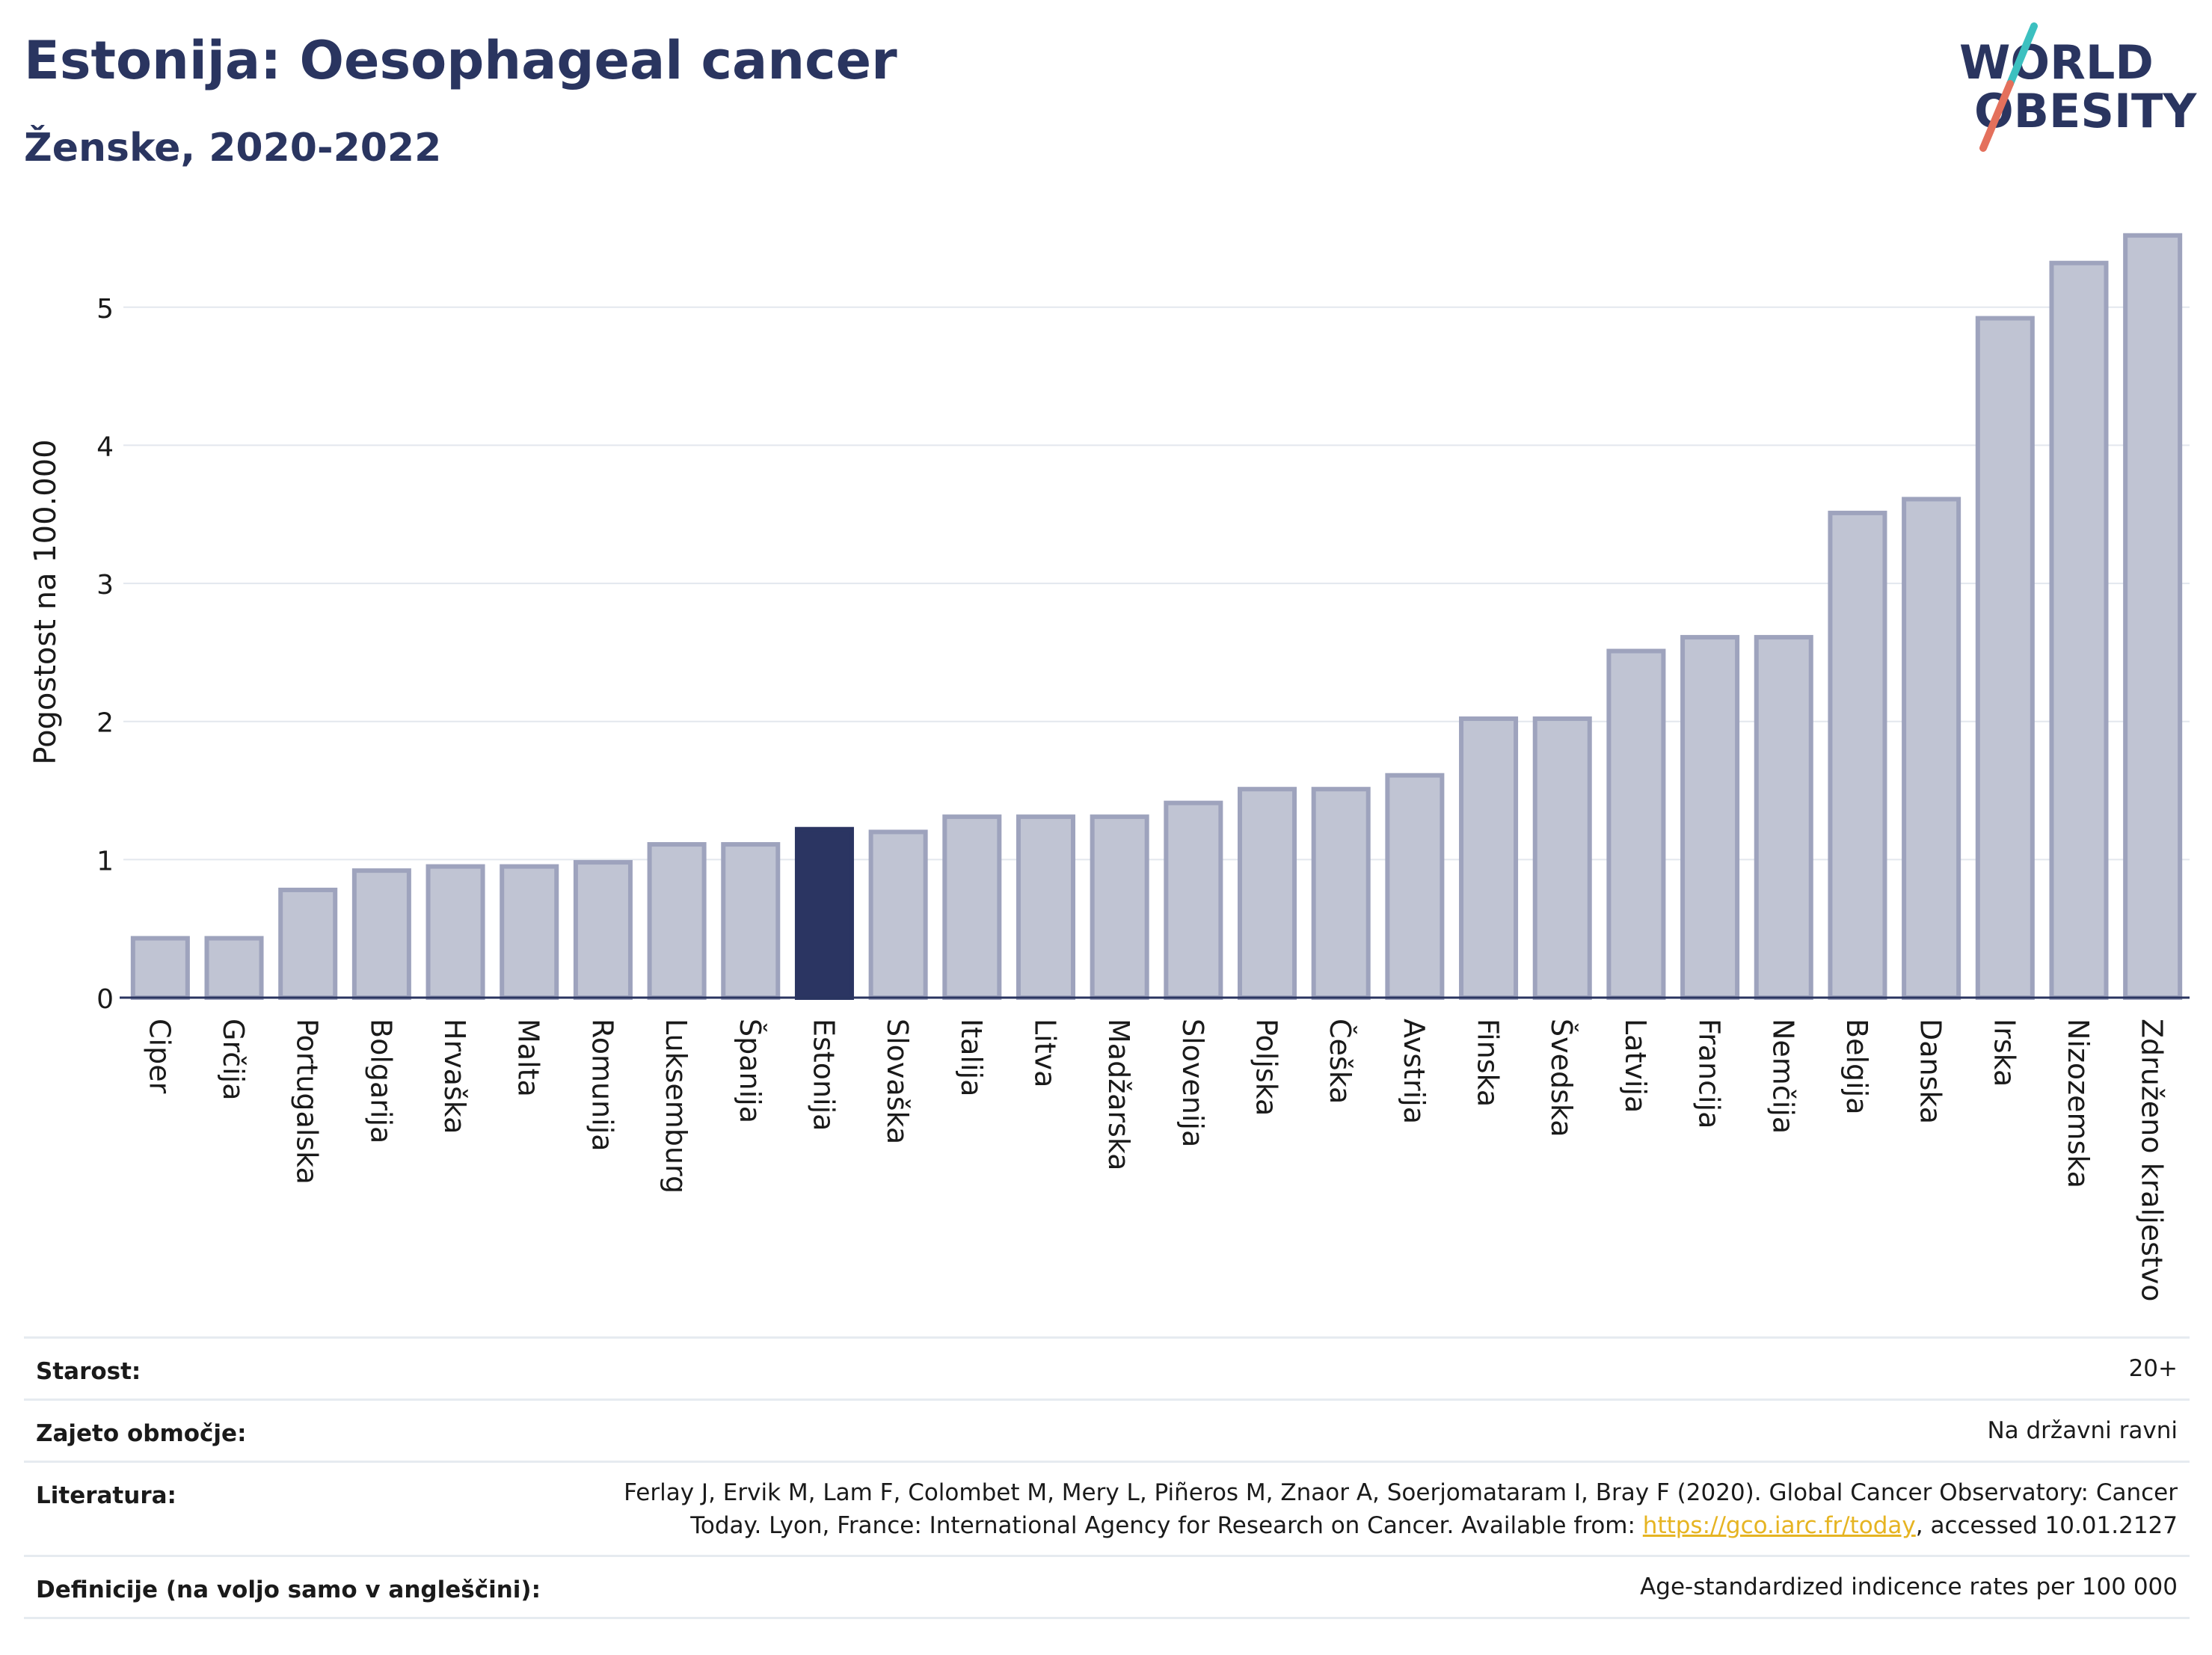  I want to click on x-tick-label-Italija: Italija, so click(971, 1057).